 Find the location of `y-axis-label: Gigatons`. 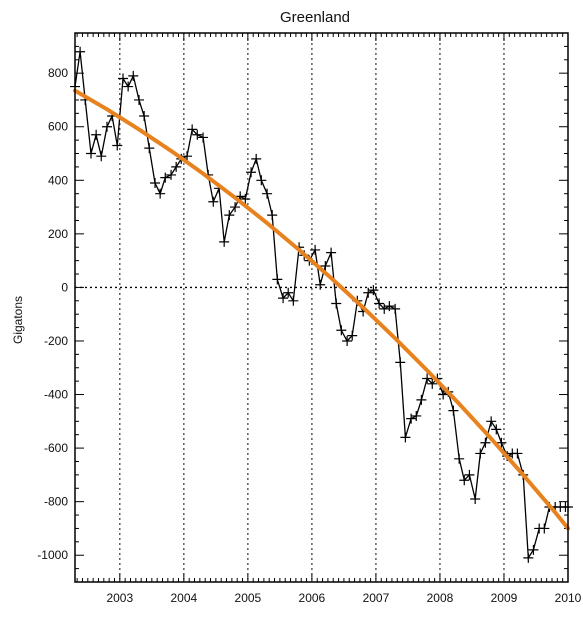

y-axis-label: Gigatons is located at coordinates (18, 320).